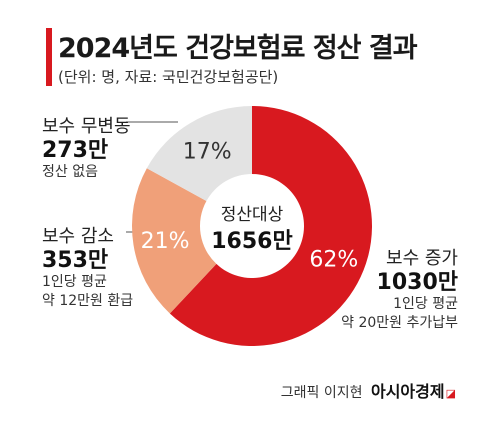 Image resolution: width=500 pixels, height=422 pixels. What do you see at coordinates (74, 282) in the screenshot?
I see `label-decrease-note-1: 1인당 평균` at bounding box center [74, 282].